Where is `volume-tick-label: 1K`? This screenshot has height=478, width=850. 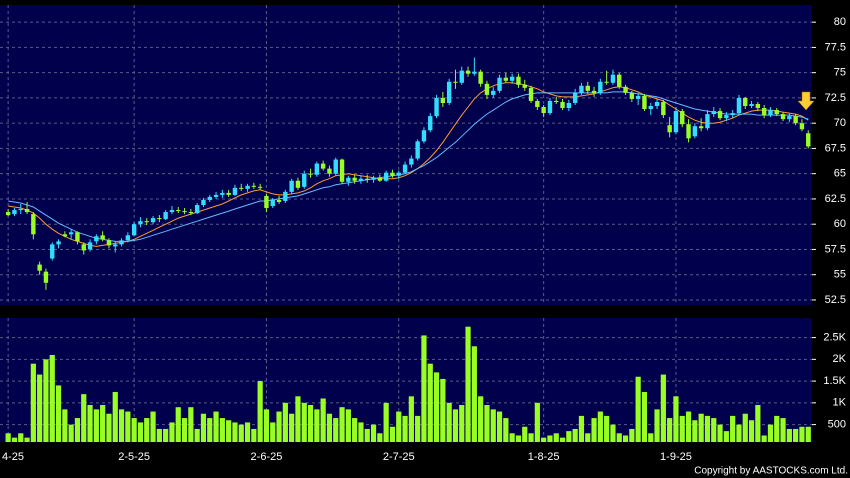
volume-tick-label: 1K is located at coordinates (840, 403).